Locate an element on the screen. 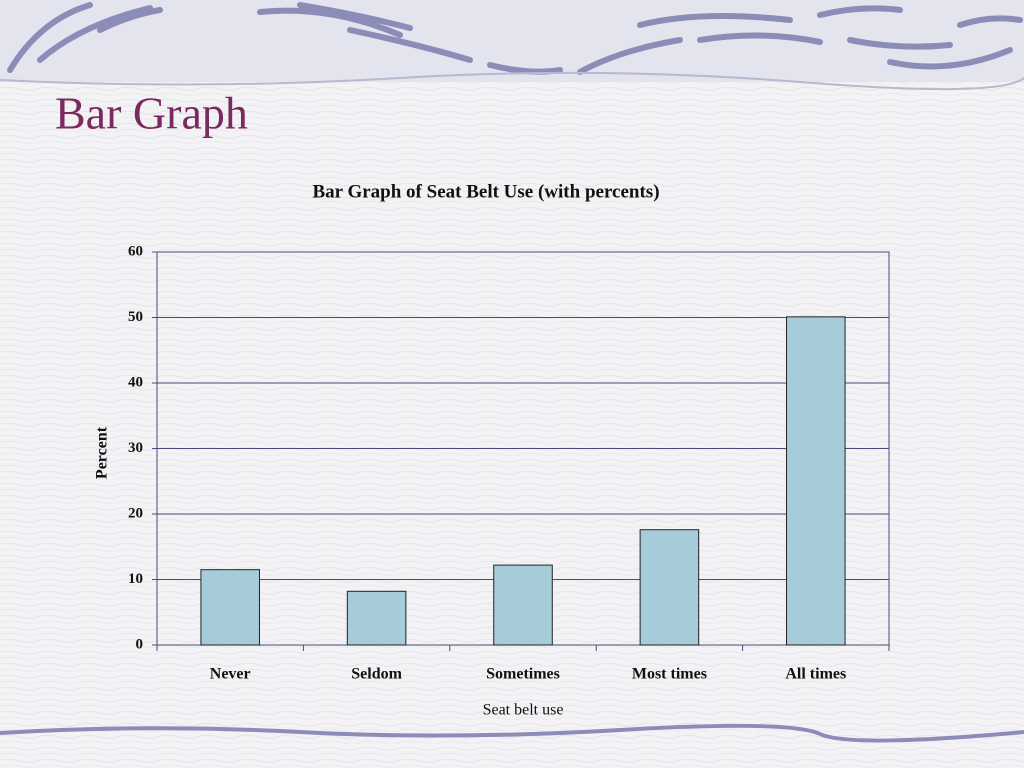 Image resolution: width=1024 pixels, height=768 pixels. y-tick-label: 60 is located at coordinates (135, 251).